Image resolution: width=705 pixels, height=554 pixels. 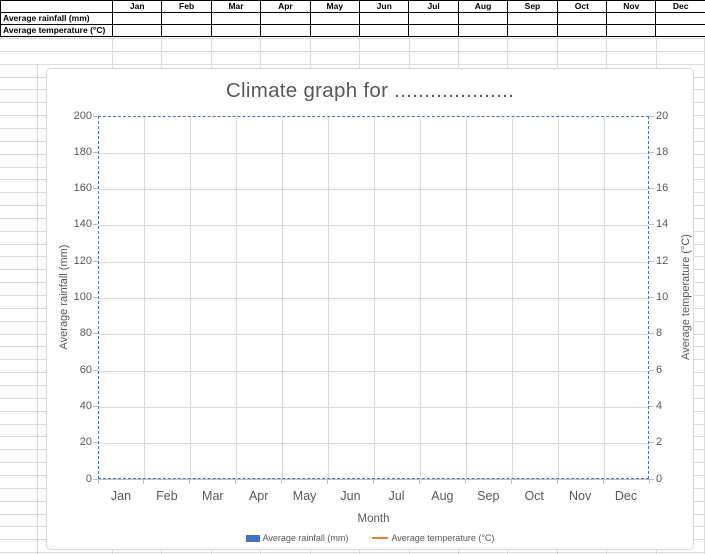 I want to click on x-axis-category-label: Mar, so click(x=213, y=496).